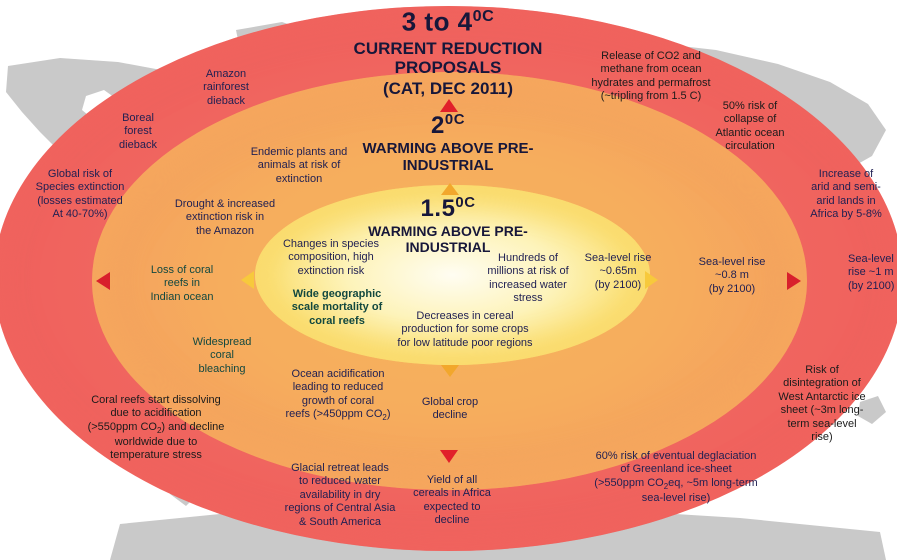  What do you see at coordinates (651, 280) in the screenshot?
I see `marker-triangle-inner-right` at bounding box center [651, 280].